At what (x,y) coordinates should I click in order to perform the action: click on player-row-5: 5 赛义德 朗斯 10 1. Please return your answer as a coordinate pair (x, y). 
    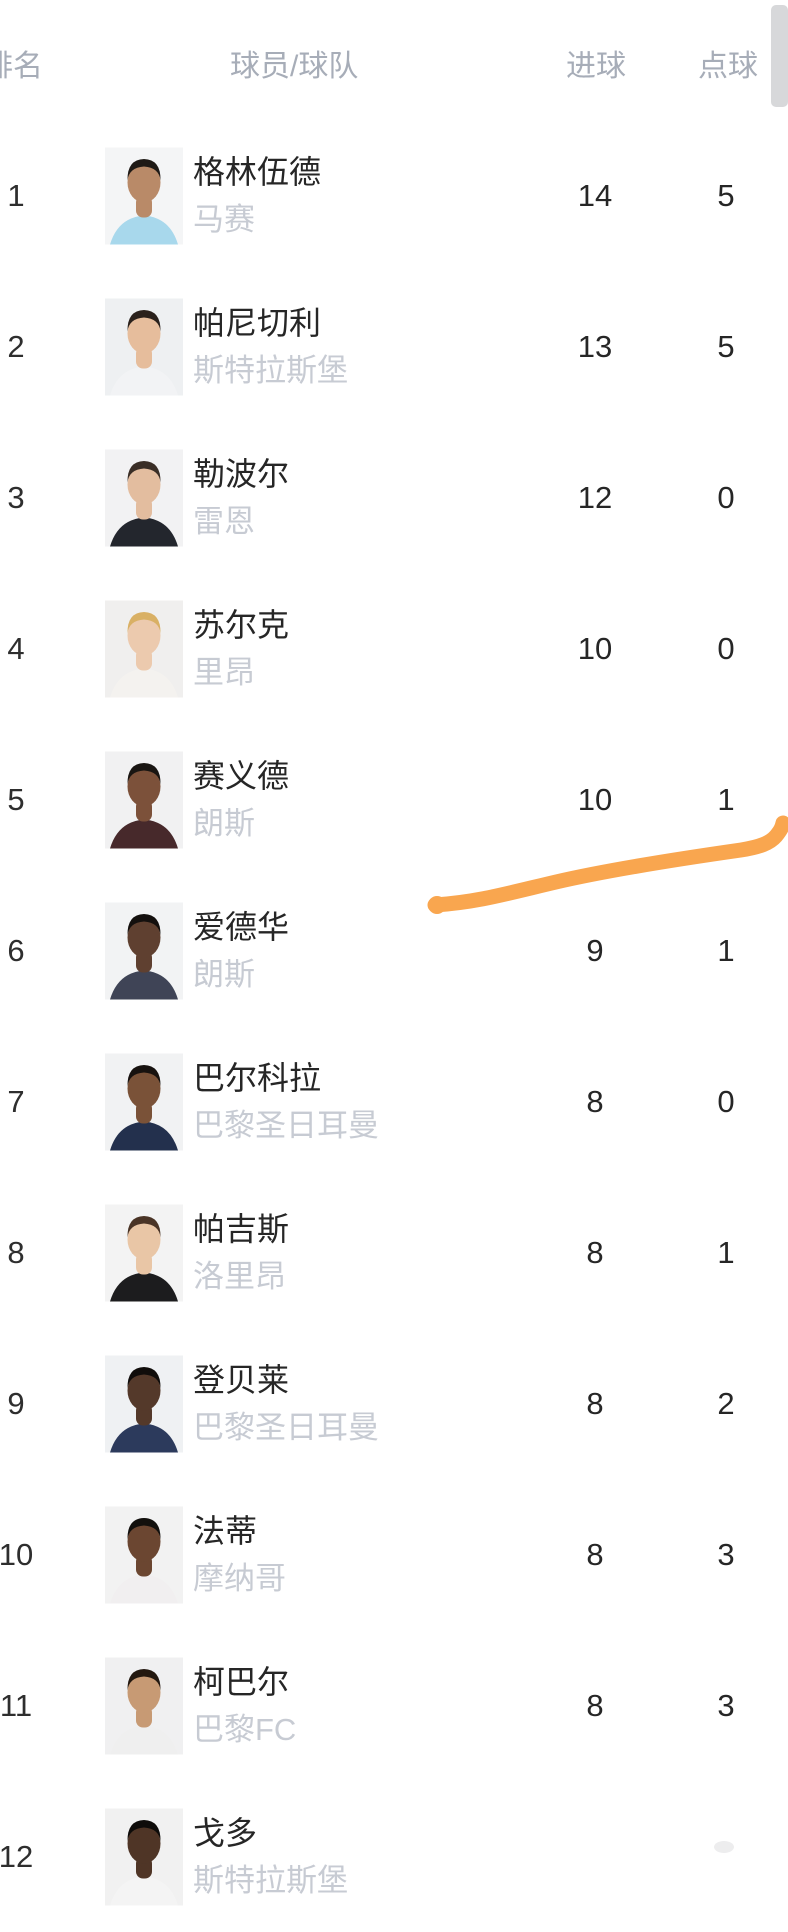
    Looking at the image, I should click on (394, 799).